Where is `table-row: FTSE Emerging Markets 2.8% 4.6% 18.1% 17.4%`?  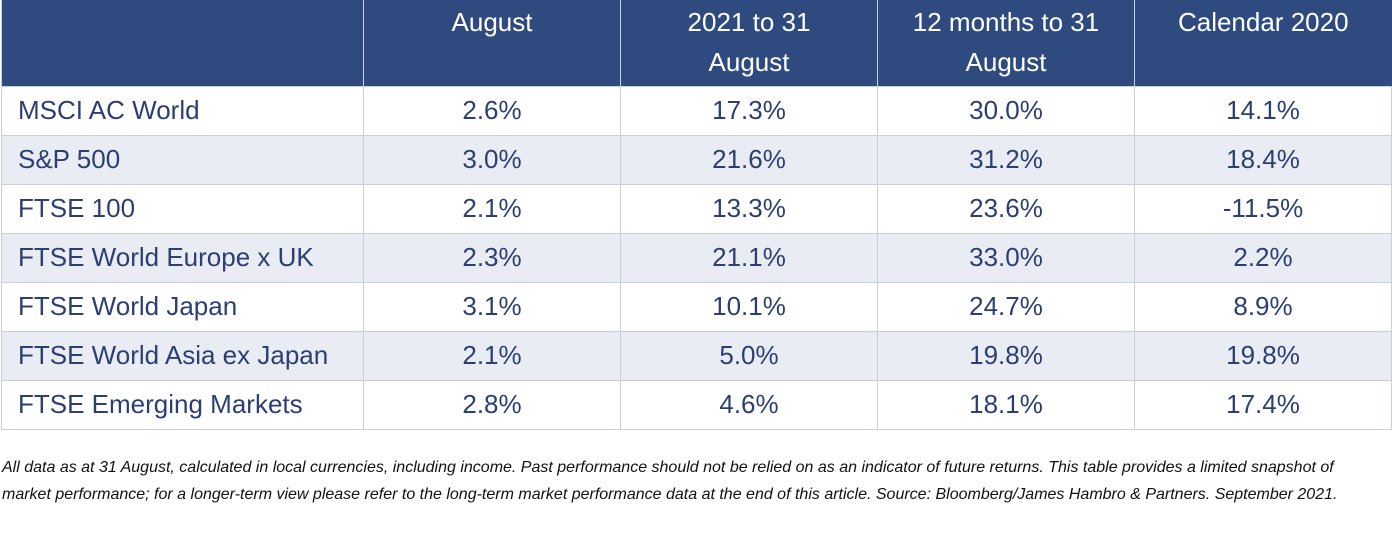 table-row: FTSE Emerging Markets 2.8% 4.6% 18.1% 17.4% is located at coordinates (696, 404).